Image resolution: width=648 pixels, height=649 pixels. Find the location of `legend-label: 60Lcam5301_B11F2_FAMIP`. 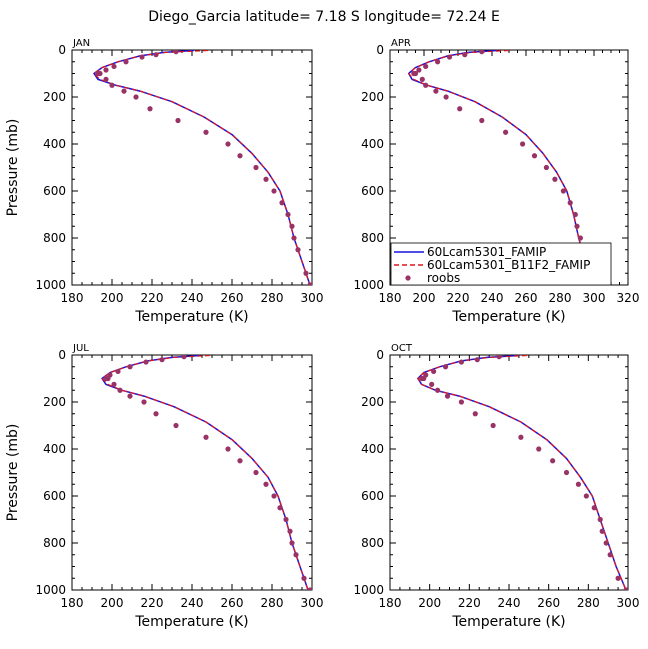

legend-label: 60Lcam5301_B11F2_FAMIP is located at coordinates (508, 265).